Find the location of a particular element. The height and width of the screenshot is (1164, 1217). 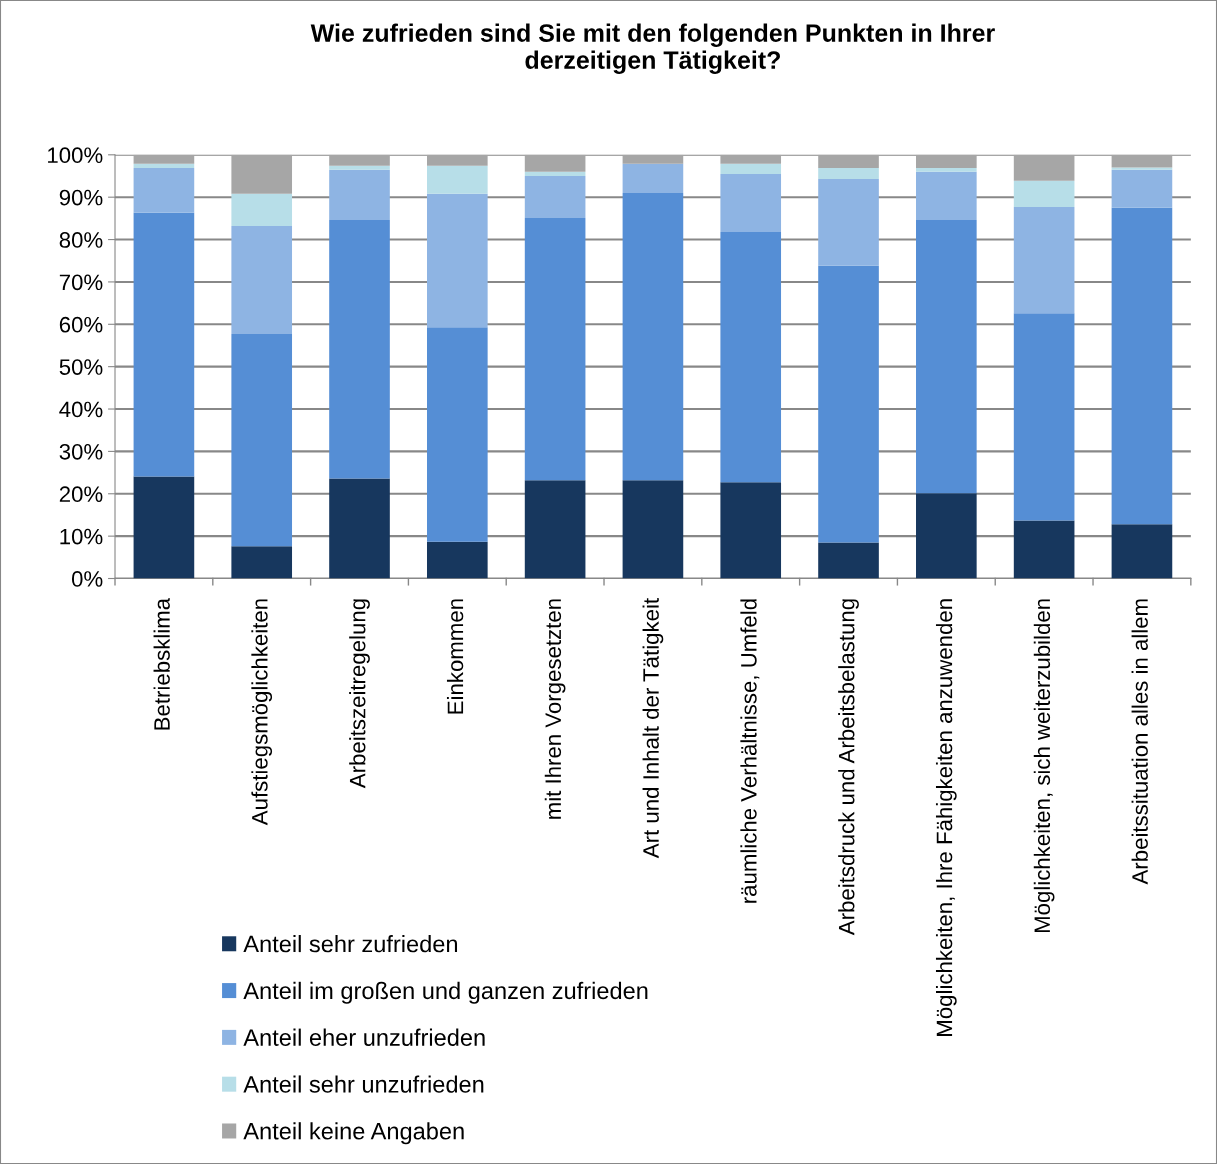

x-tick-label: Arbeitsdruck und Arbeitsbelastung is located at coordinates (848, 767).